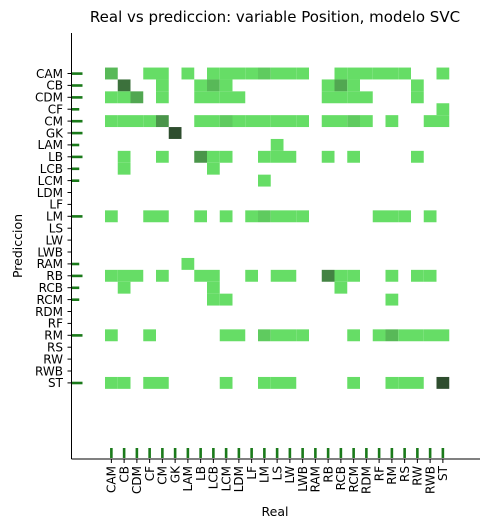 This screenshot has height=530, width=490. What do you see at coordinates (316, 479) in the screenshot?
I see `x-tick-label: RAM` at bounding box center [316, 479].